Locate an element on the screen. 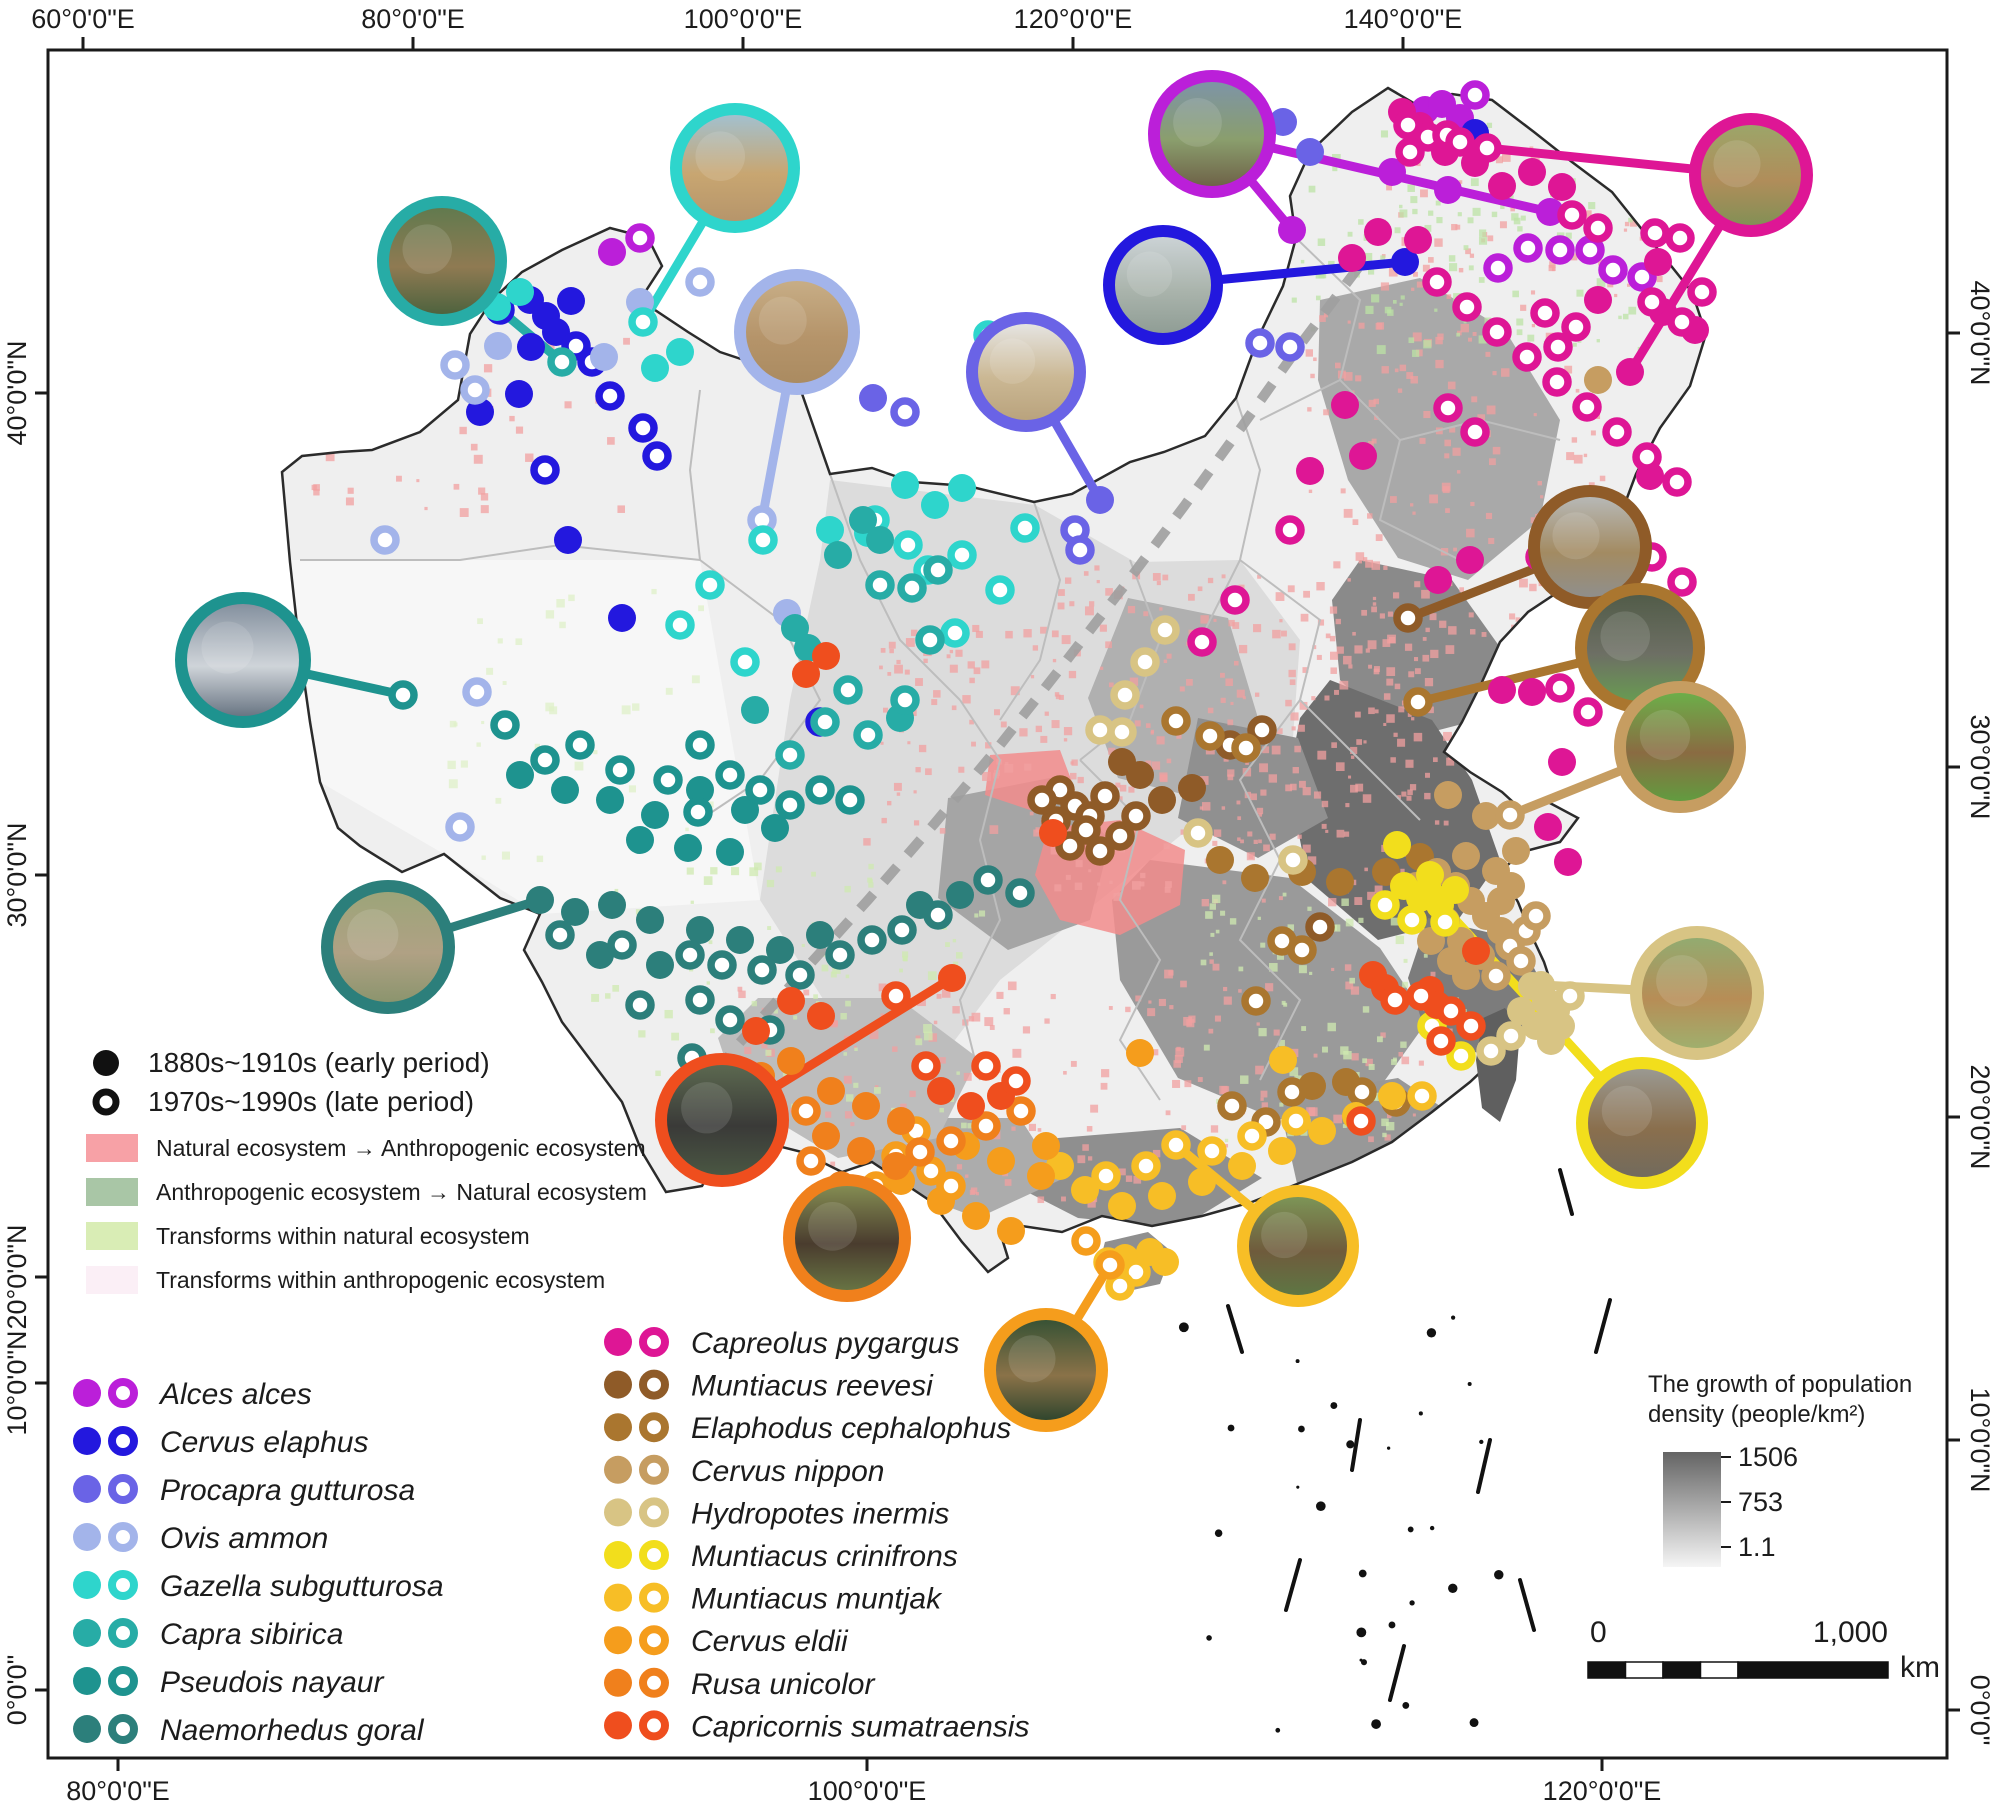 The width and height of the screenshot is (2000, 1803). dot-alces-early is located at coordinates (1292, 230).